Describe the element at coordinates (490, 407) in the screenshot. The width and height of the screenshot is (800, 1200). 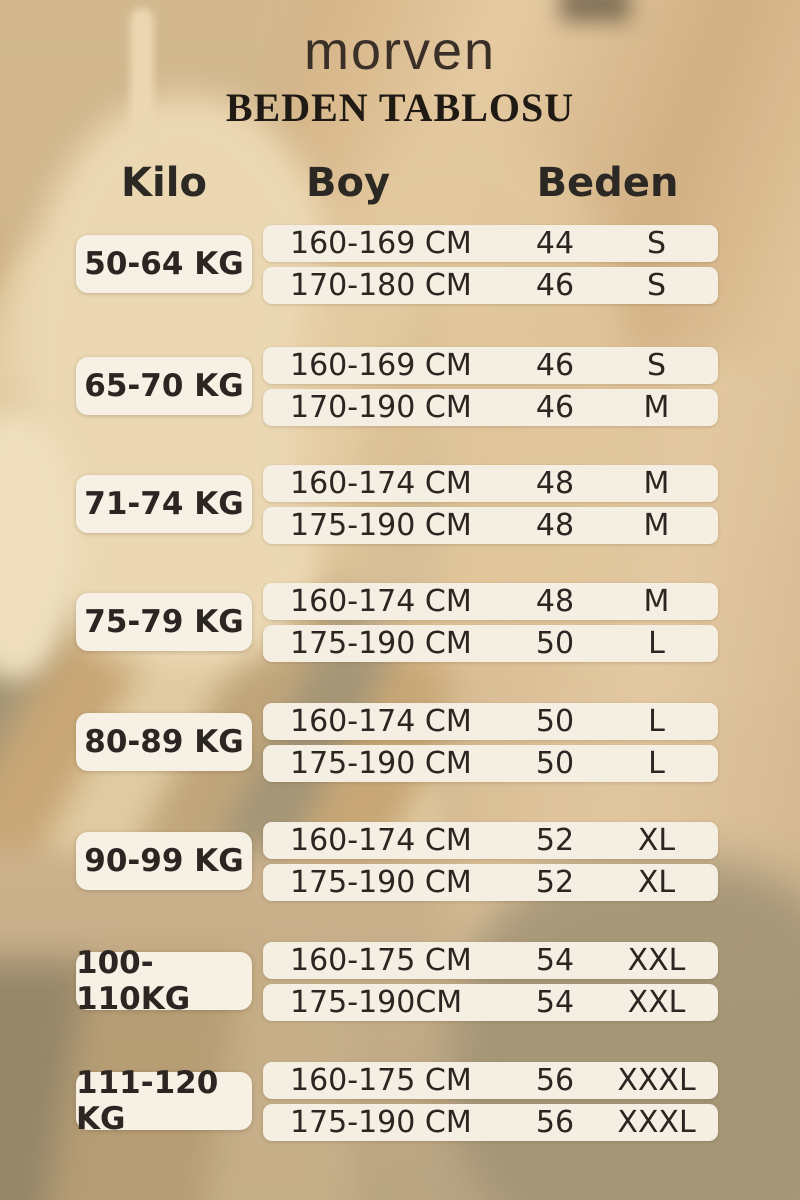
I see `size-row: 170-190 CM 46 M` at that location.